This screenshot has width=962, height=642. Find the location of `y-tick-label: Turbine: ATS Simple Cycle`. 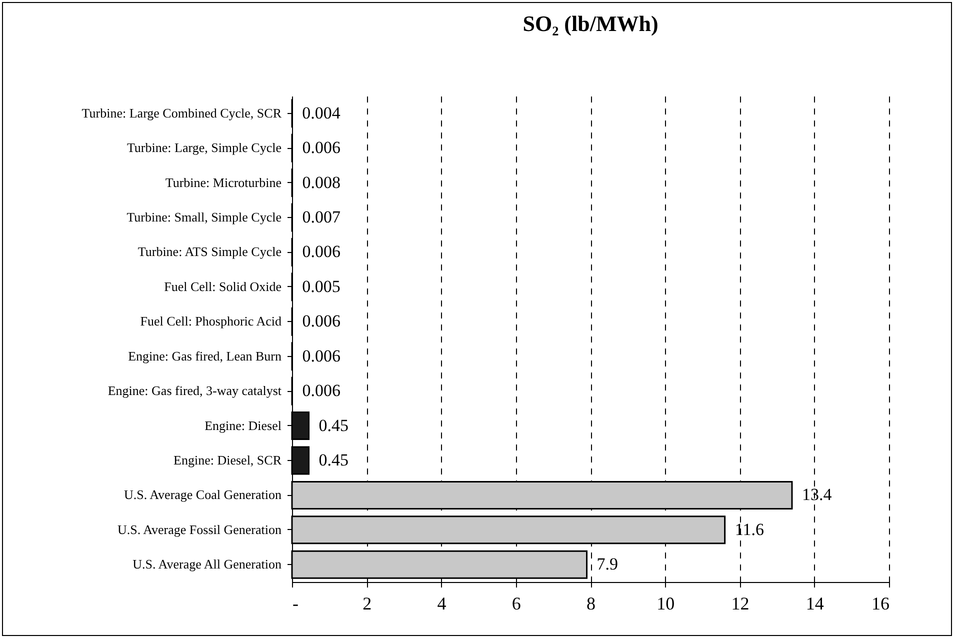

y-tick-label: Turbine: ATS Simple Cycle is located at coordinates (210, 252).